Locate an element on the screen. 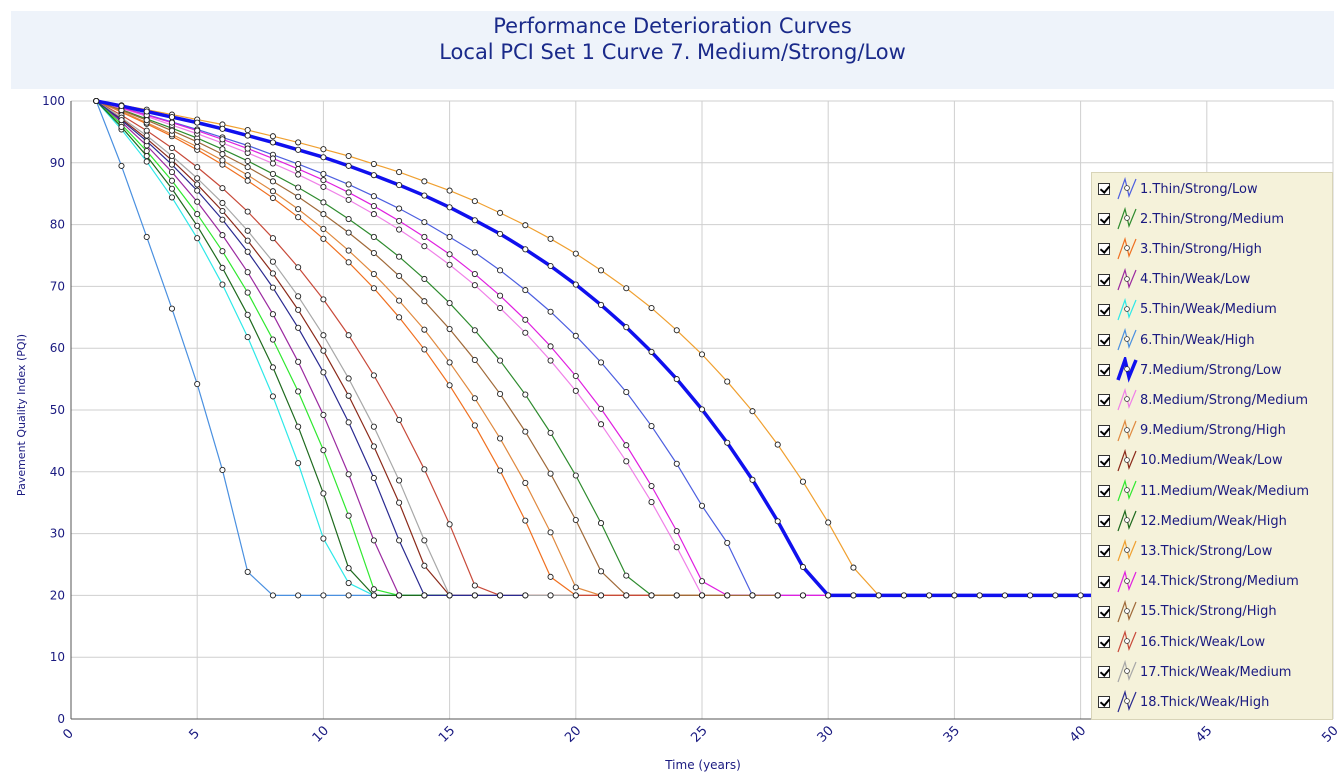 The width and height of the screenshot is (1337, 773). legend-item: 14.Thick/Strong/Medium is located at coordinates (1198, 582).